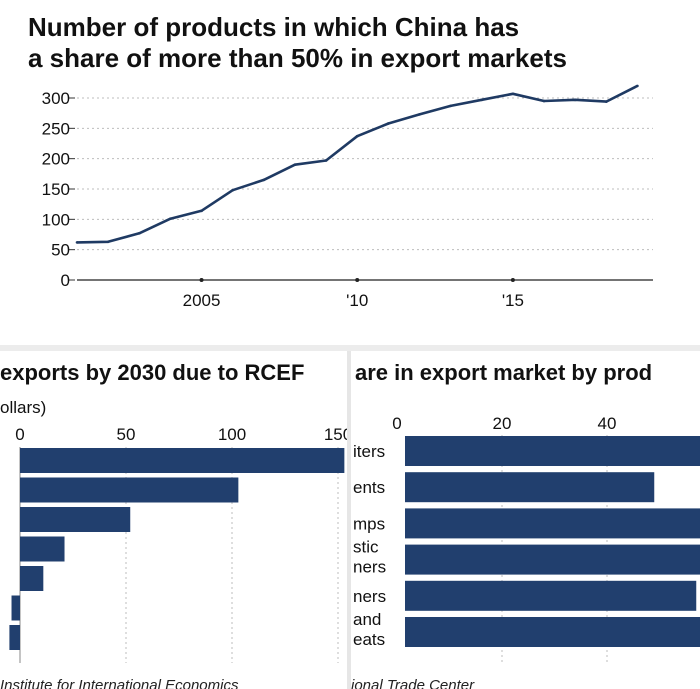  I want to click on rcef-chart-title: exports by 2030 due to RCEF, so click(152, 372).